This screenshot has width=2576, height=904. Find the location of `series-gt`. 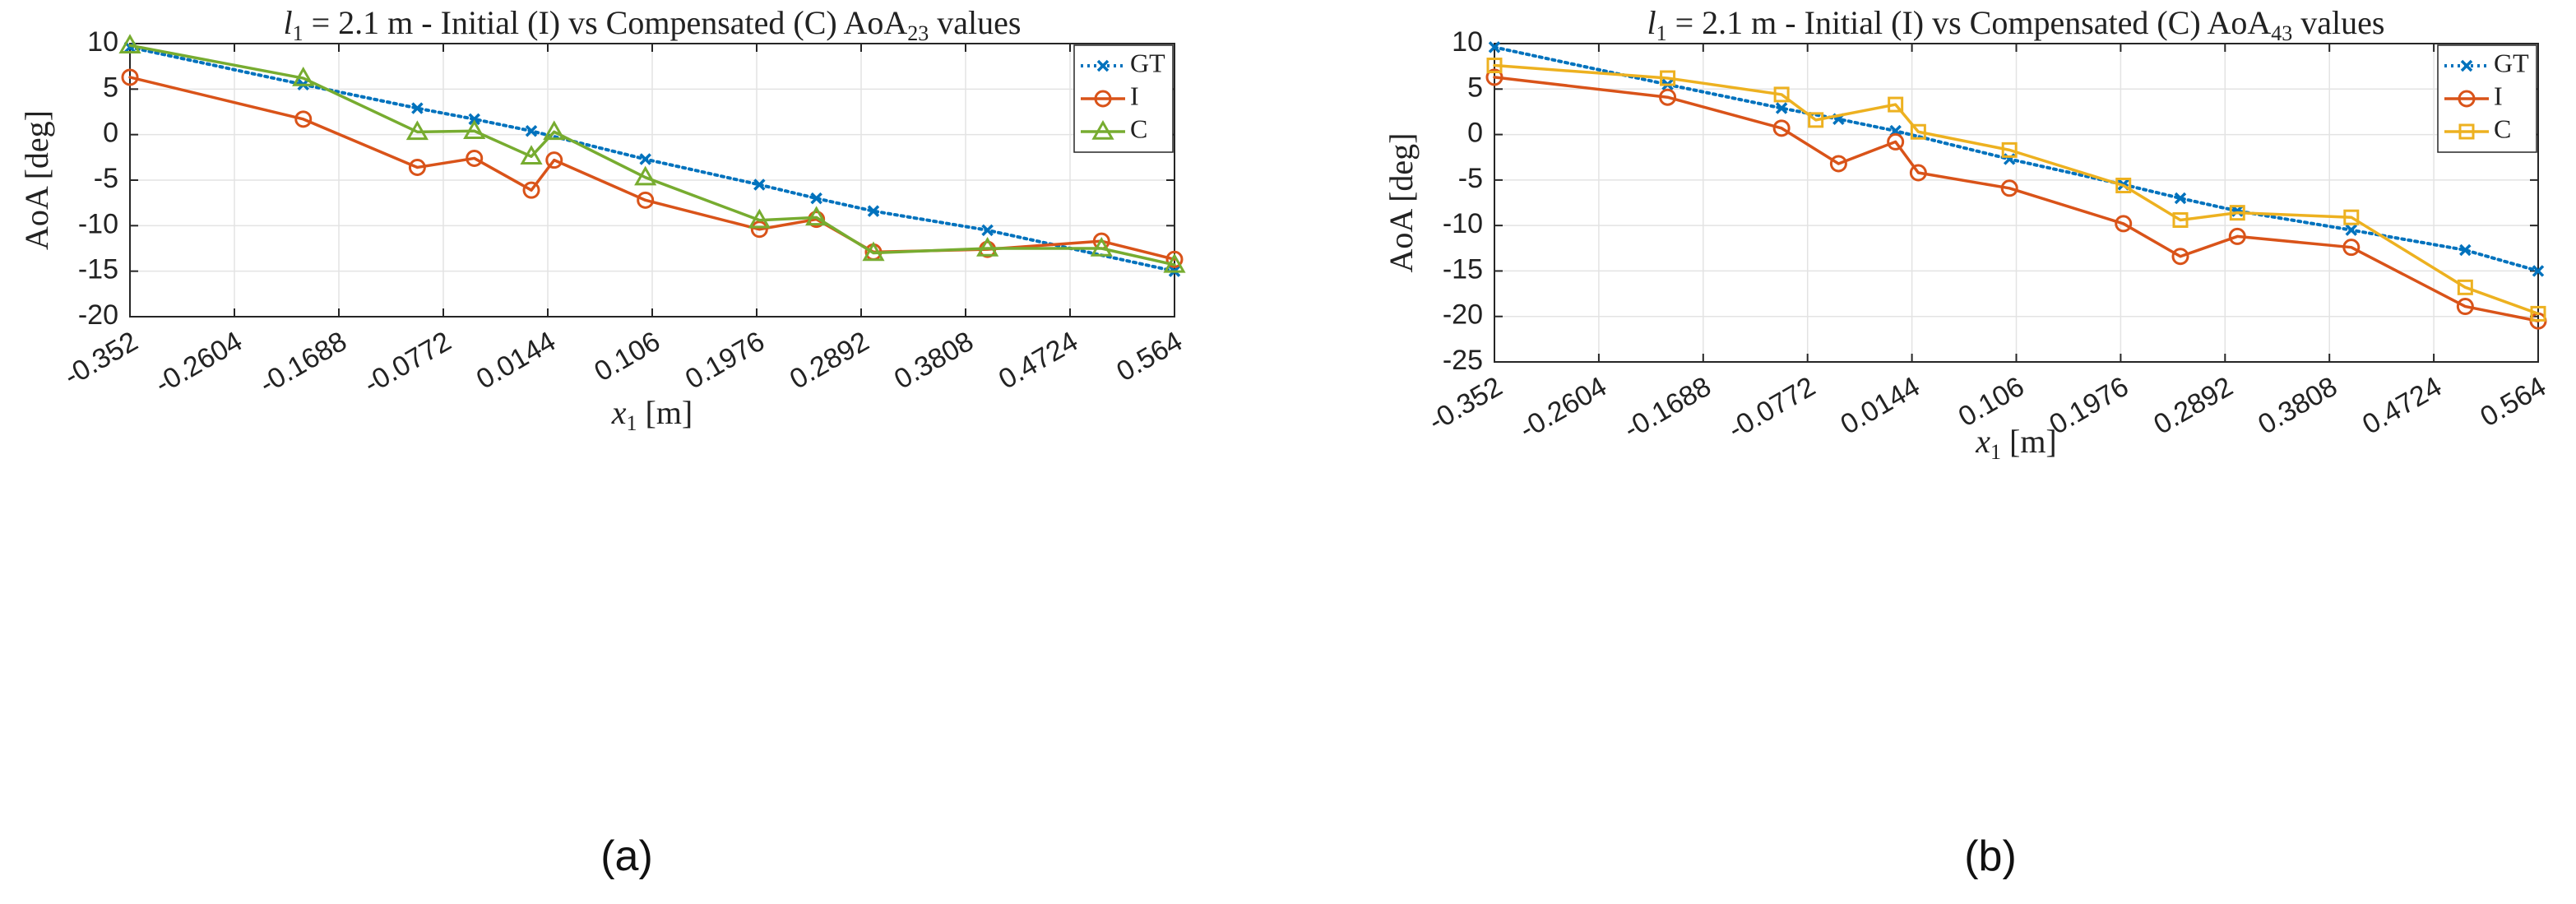

series-gt is located at coordinates (652, 159).